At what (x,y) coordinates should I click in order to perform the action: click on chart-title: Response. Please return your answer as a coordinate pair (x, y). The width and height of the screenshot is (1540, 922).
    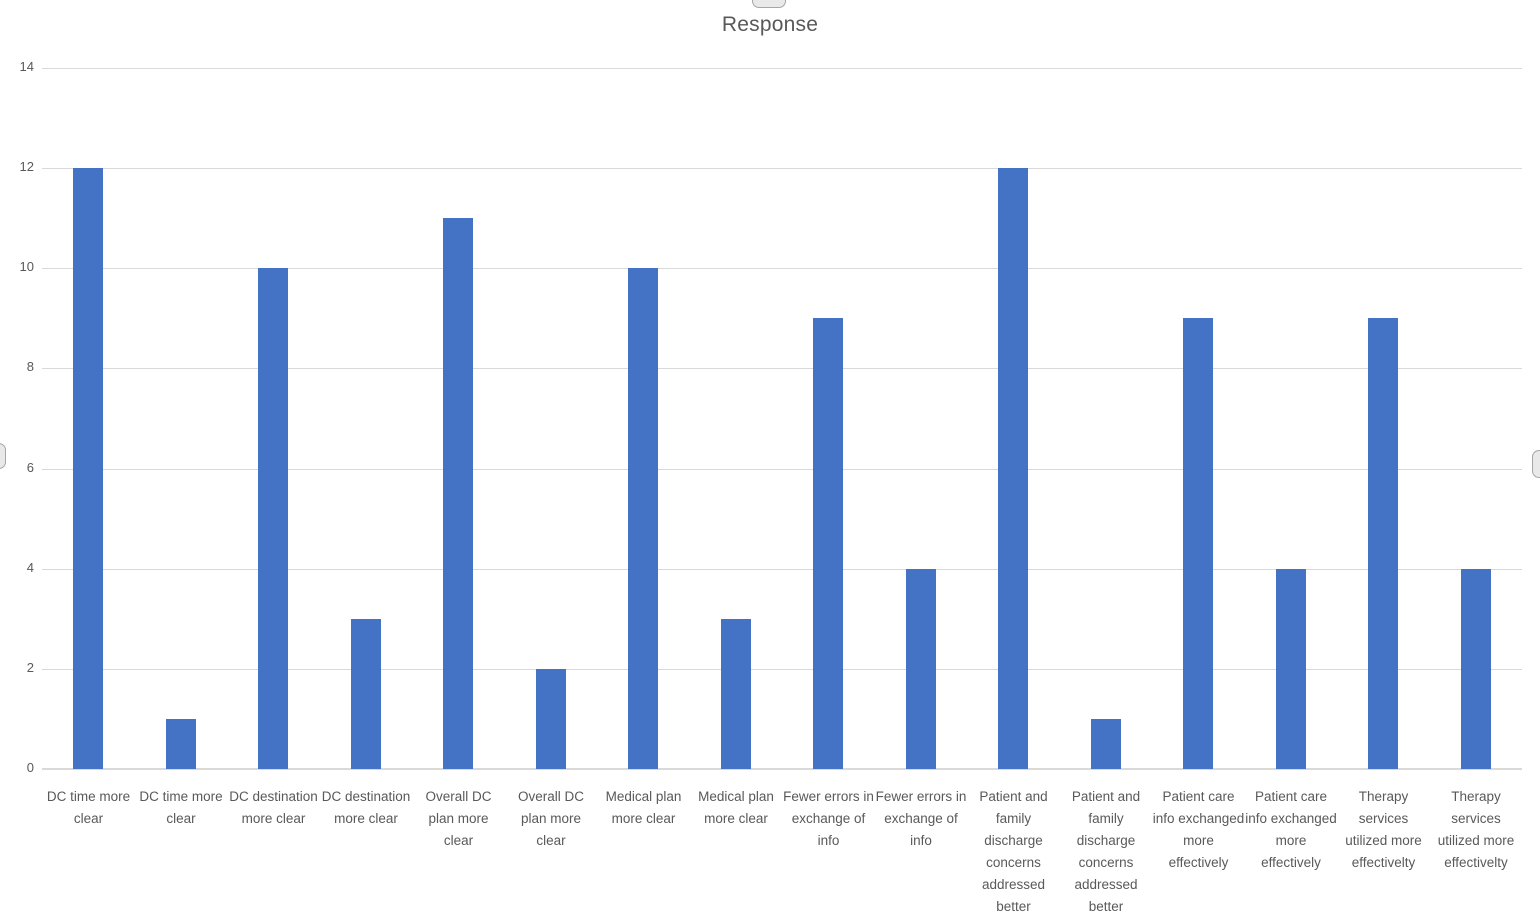
    Looking at the image, I should click on (770, 24).